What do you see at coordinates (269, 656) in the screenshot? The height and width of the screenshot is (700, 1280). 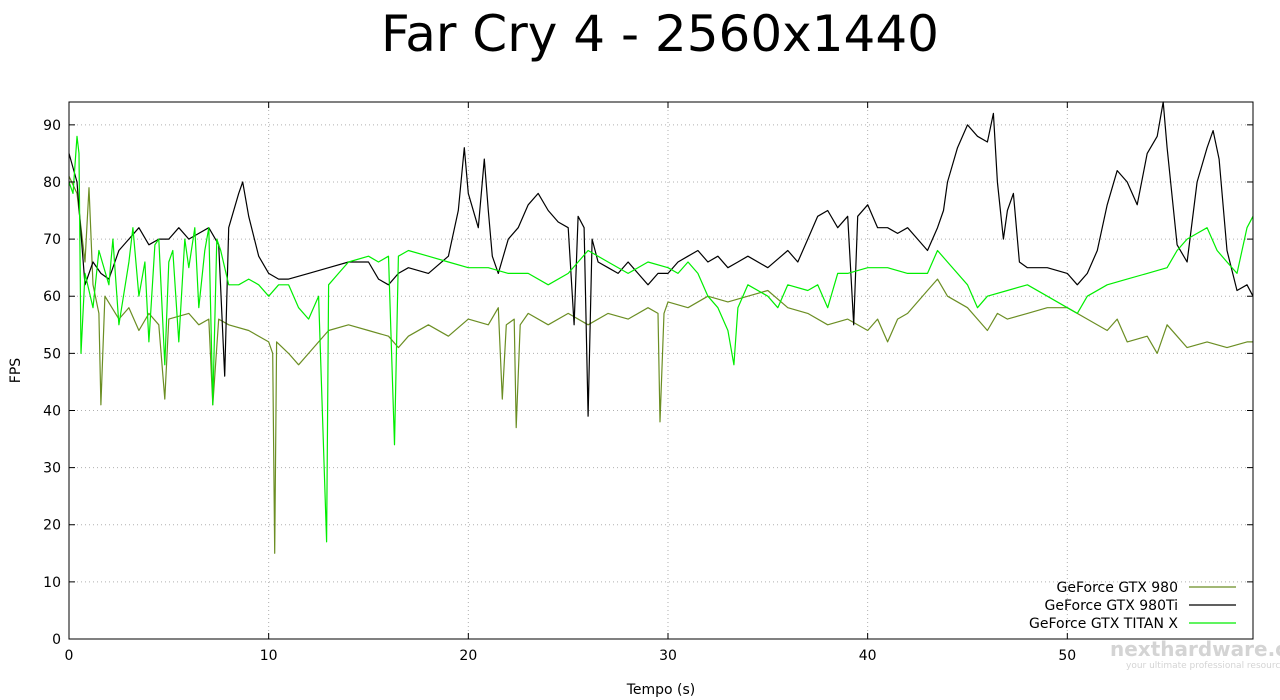 I see `x-tick-label: 10` at bounding box center [269, 656].